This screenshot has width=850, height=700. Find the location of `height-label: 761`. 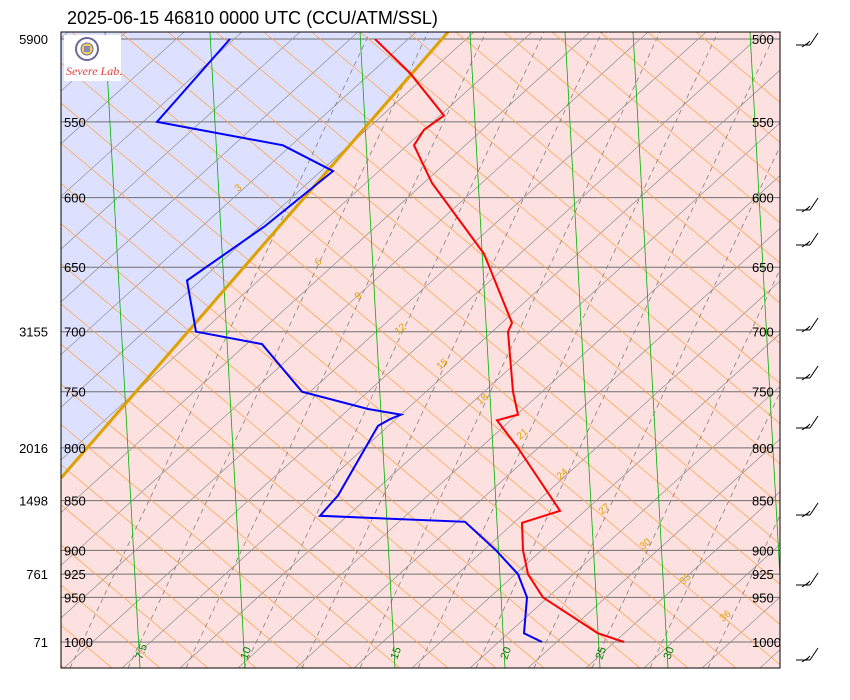

height-label: 761 is located at coordinates (37, 574).